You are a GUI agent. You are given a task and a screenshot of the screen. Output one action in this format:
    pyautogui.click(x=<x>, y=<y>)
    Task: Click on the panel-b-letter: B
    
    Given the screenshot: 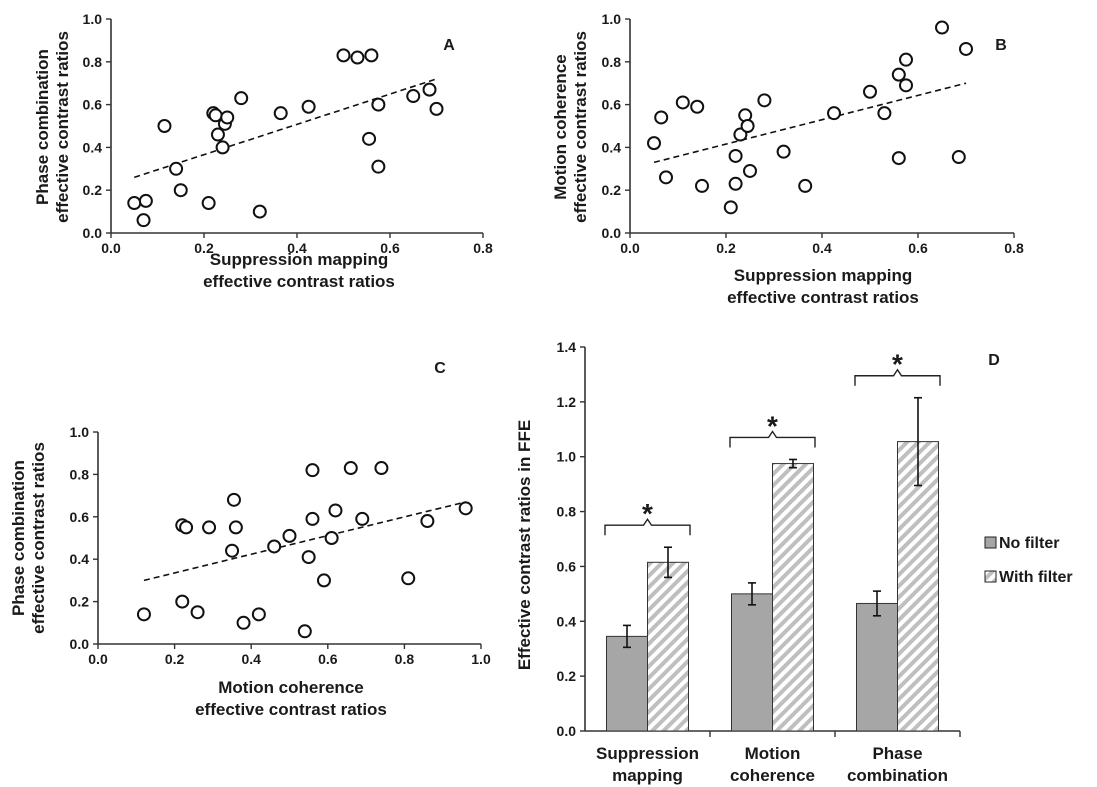 What is the action you would take?
    pyautogui.click(x=1001, y=45)
    